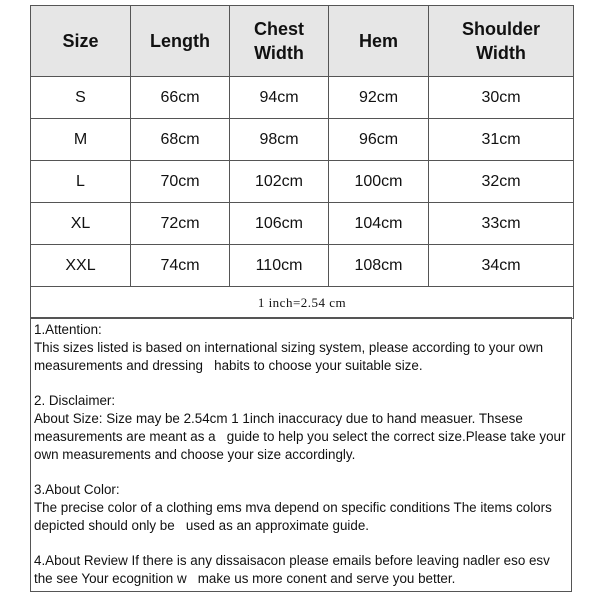 This screenshot has height=600, width=600. Describe the element at coordinates (501, 181) in the screenshot. I see `table-cell: 32cm` at that location.